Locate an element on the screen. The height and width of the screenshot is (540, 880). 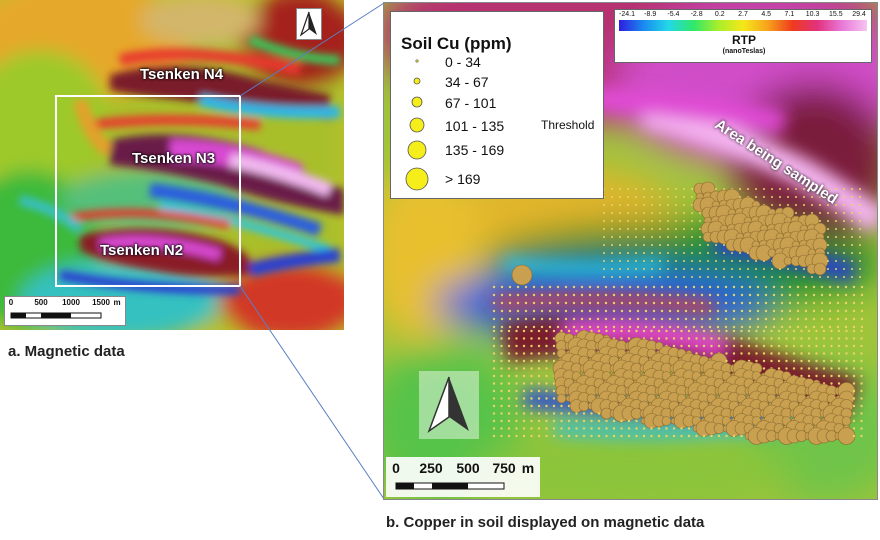
legend-class-3: 101 - 135 is located at coordinates (475, 126).